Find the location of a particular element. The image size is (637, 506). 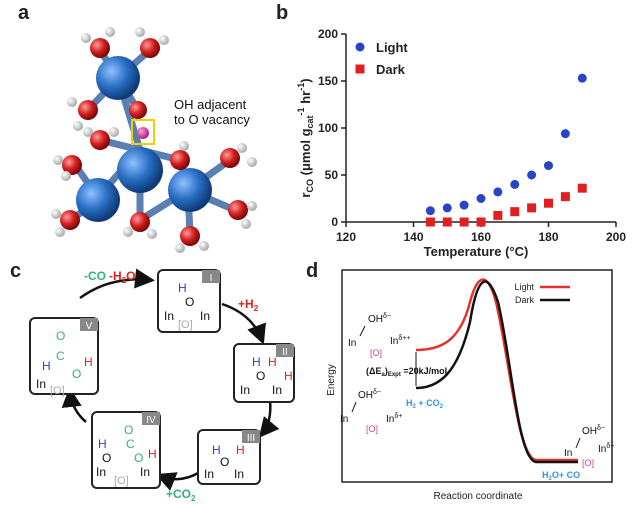

step-box-2: II H H H O In In is located at coordinates (264, 373).